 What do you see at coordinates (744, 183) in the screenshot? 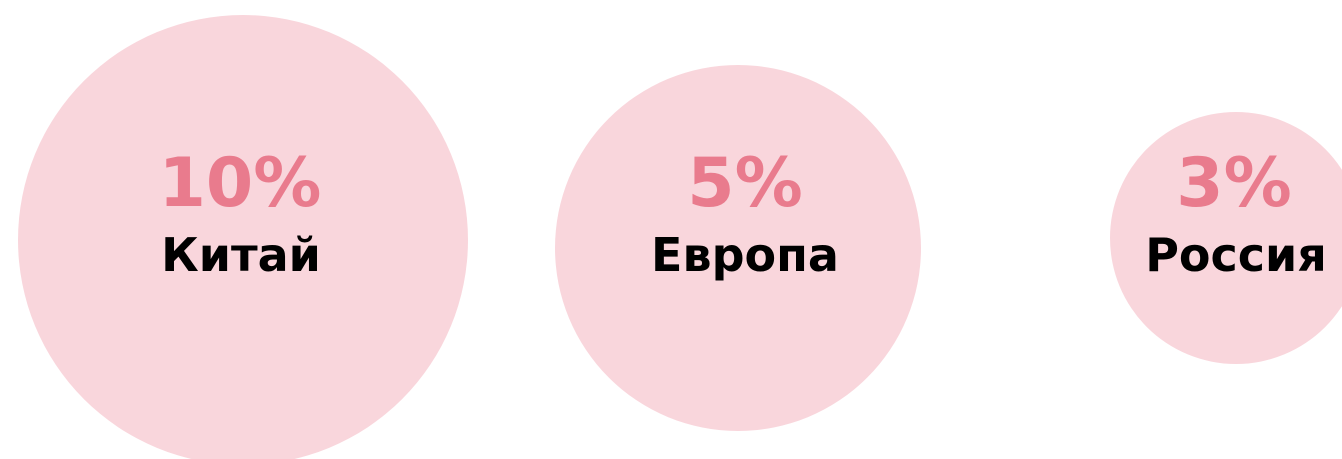
I see `percent: 5%` at bounding box center [744, 183].